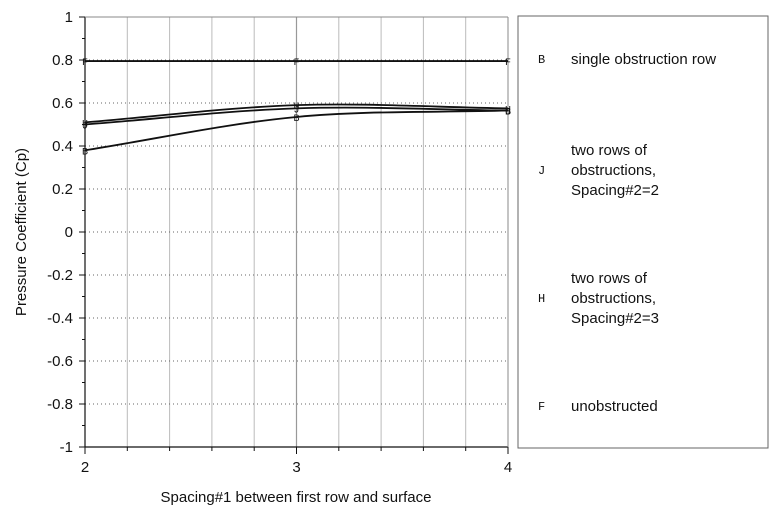 This screenshot has height=515, width=772. Describe the element at coordinates (296, 497) in the screenshot. I see `x-axis-title: Spacing#1 between first row and surface` at that location.